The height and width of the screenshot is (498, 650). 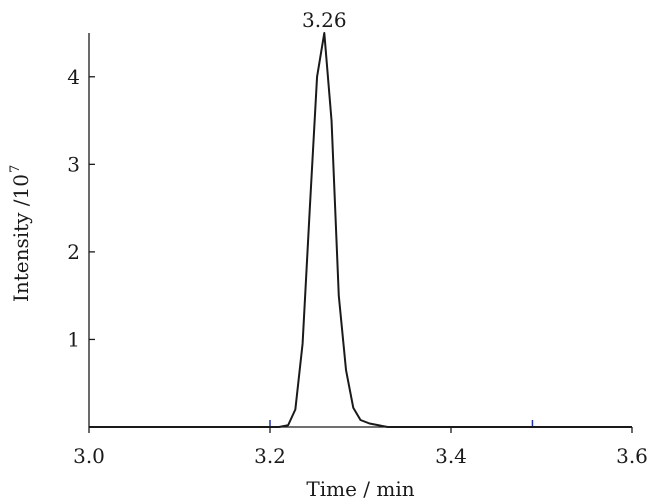 What do you see at coordinates (401, 423) in the screenshot?
I see `retention-markers` at bounding box center [401, 423].